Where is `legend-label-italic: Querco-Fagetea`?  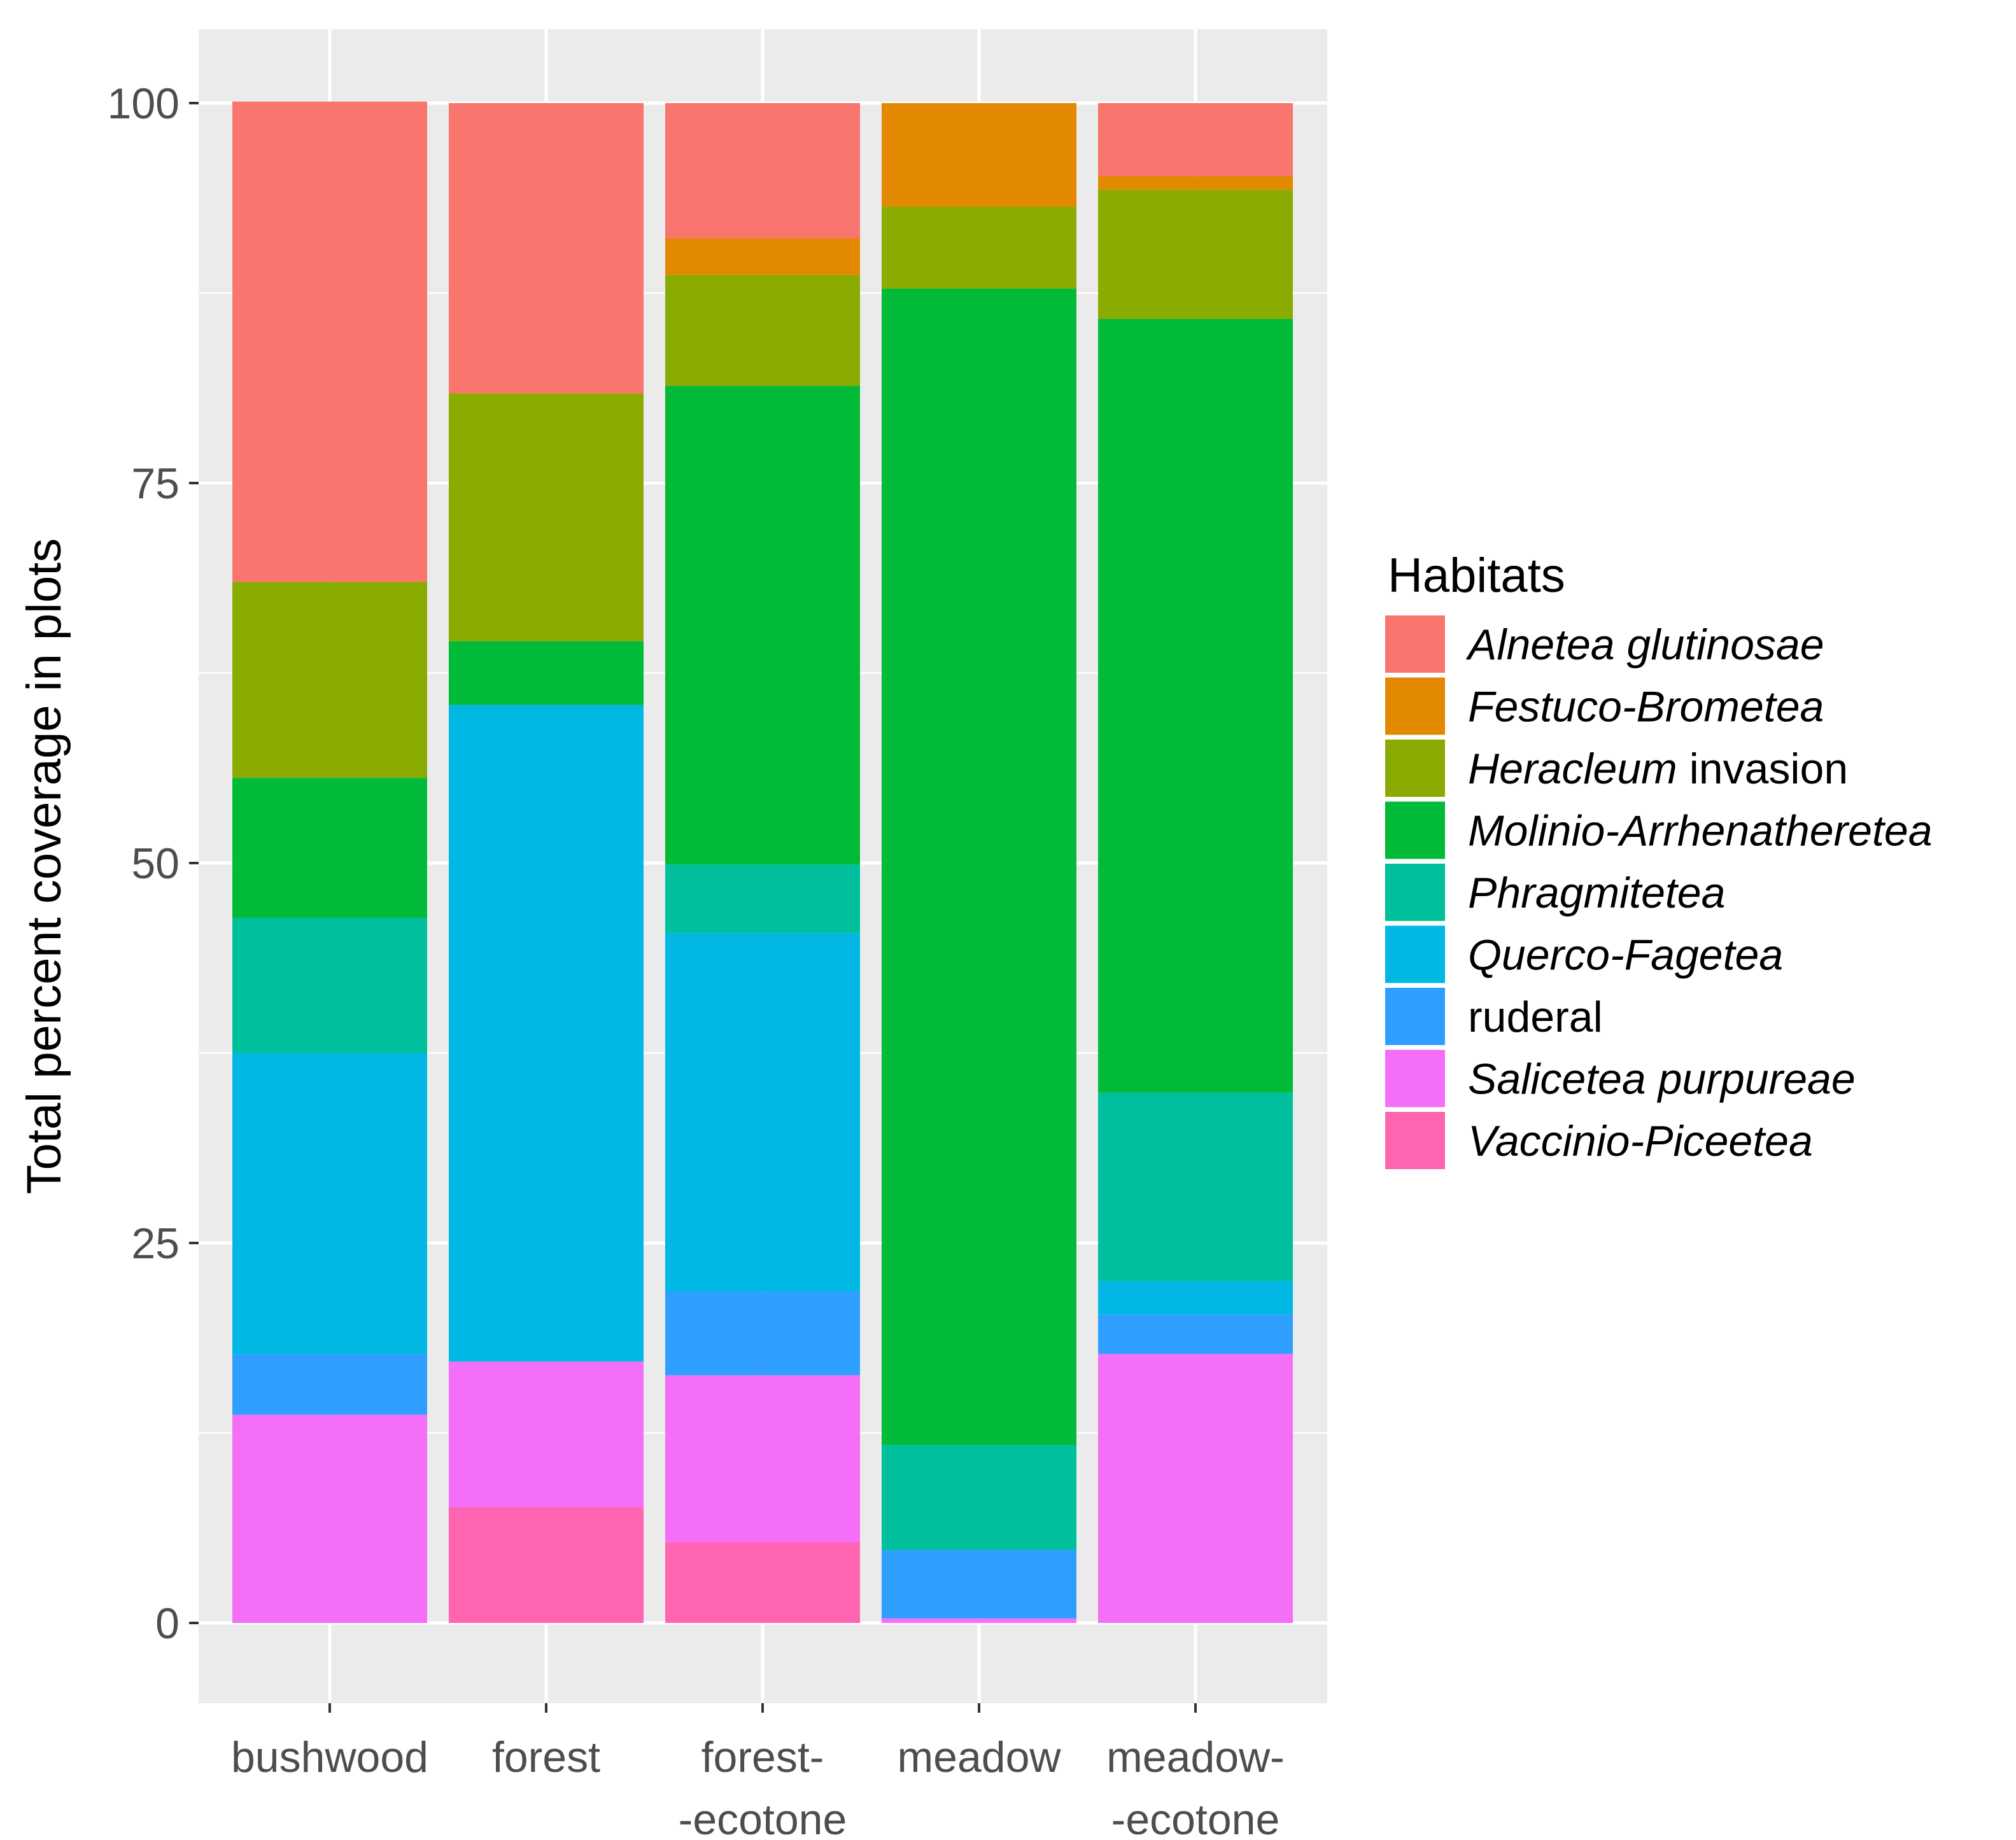 legend-label-italic: Querco-Fagetea is located at coordinates (1625, 955).